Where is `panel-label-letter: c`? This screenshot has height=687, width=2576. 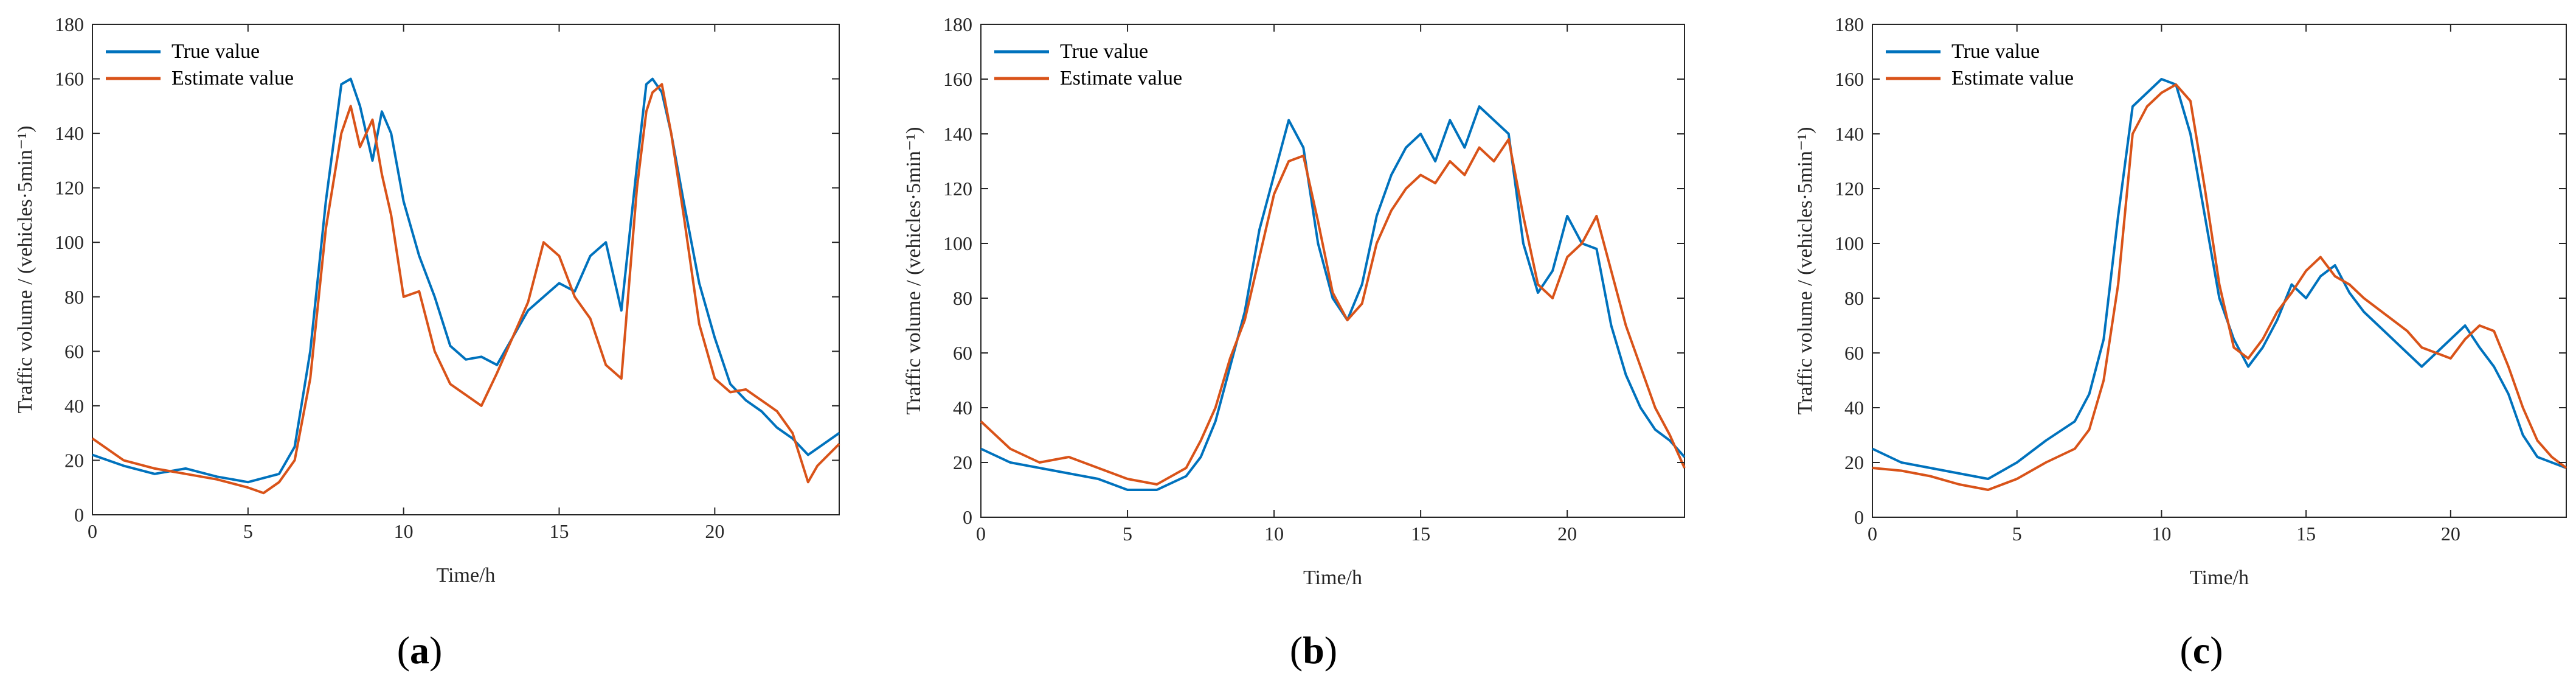
panel-label-letter: c is located at coordinates (2201, 651).